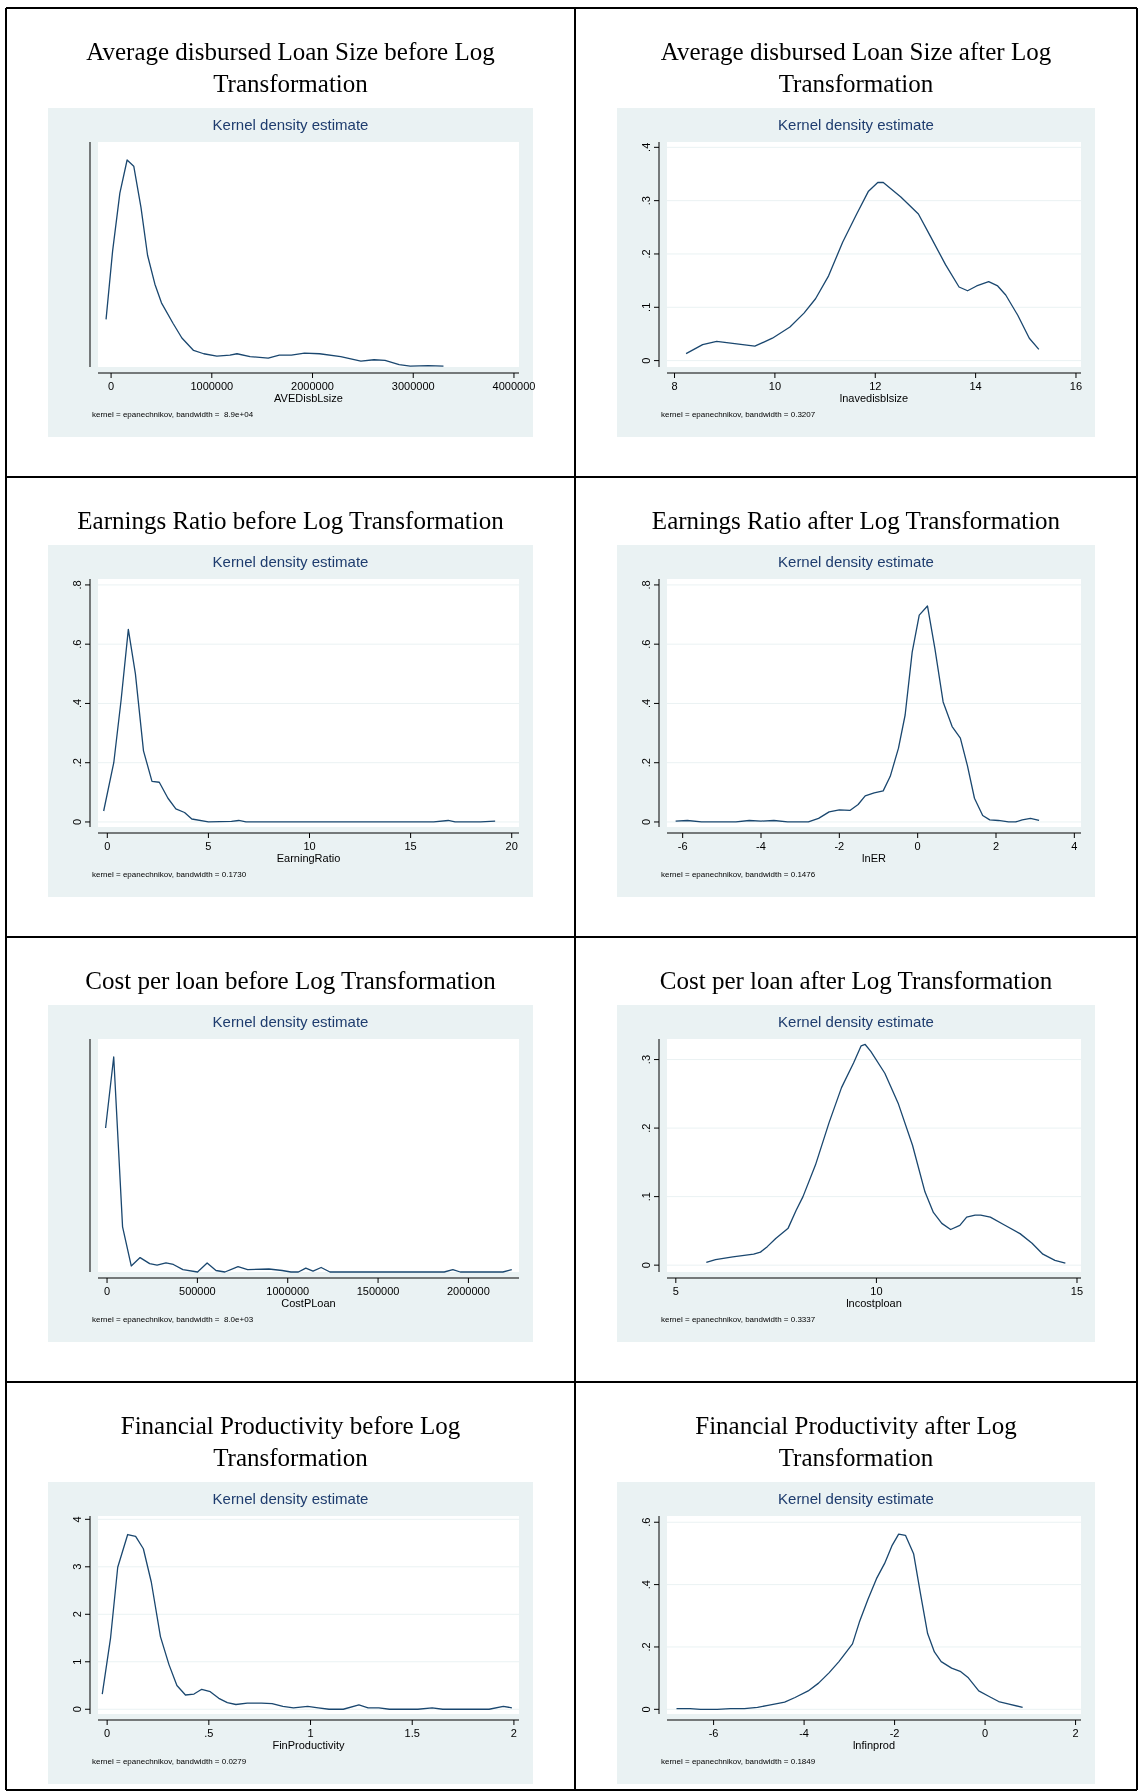 The height and width of the screenshot is (1792, 1139). Describe the element at coordinates (738, 1761) in the screenshot. I see `text: kernel = epanechnikov, bandwidth = 0.1849` at that location.